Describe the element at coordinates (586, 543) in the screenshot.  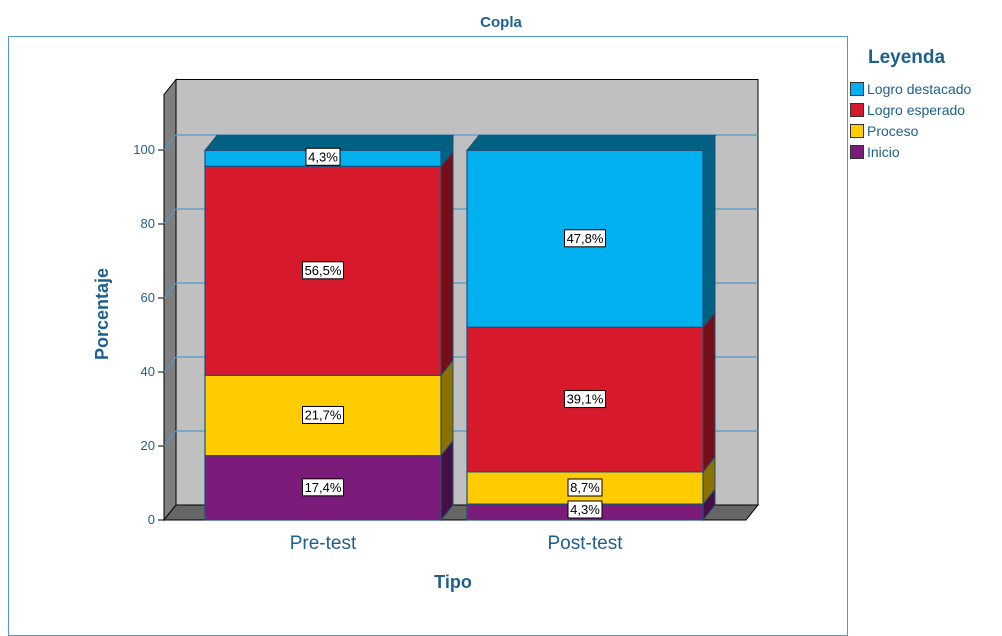
I see `x-category-label: Post-test` at that location.